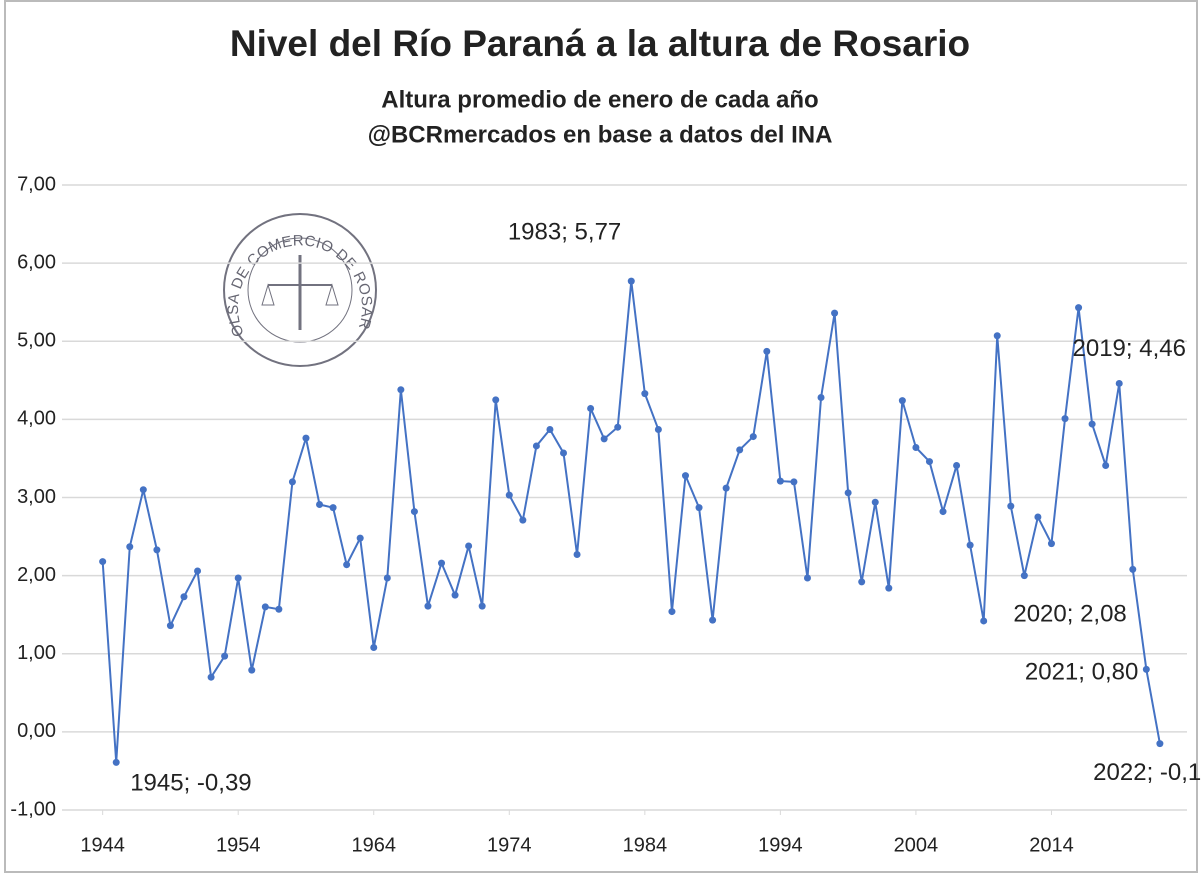 The height and width of the screenshot is (873, 1202). I want to click on y-tick-label: 0,00, so click(36, 731).